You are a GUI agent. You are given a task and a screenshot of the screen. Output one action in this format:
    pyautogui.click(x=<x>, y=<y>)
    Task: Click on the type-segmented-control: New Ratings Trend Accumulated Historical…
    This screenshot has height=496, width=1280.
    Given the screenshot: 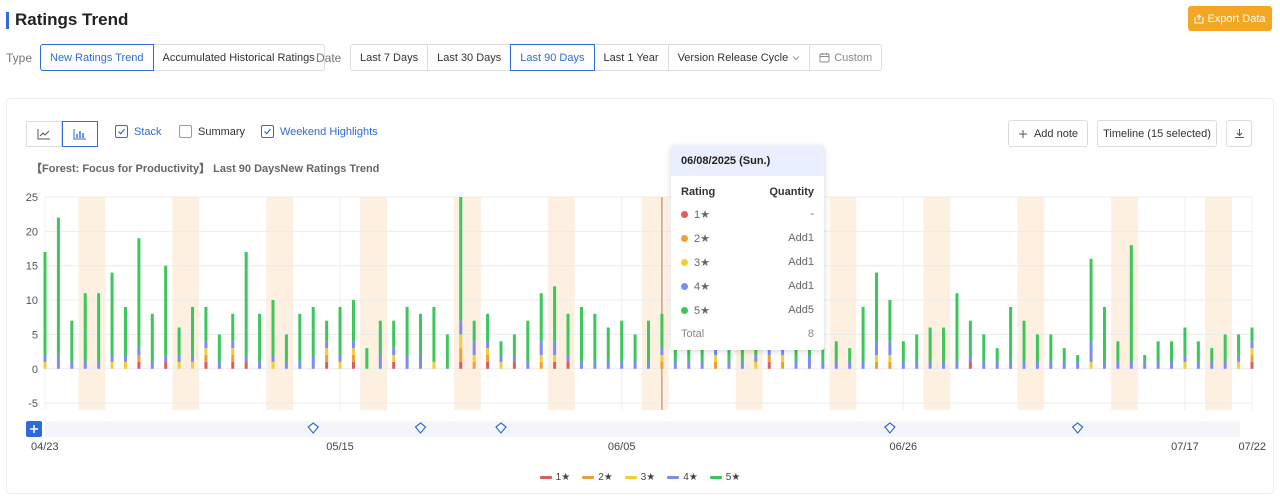 What is the action you would take?
    pyautogui.click(x=182, y=57)
    